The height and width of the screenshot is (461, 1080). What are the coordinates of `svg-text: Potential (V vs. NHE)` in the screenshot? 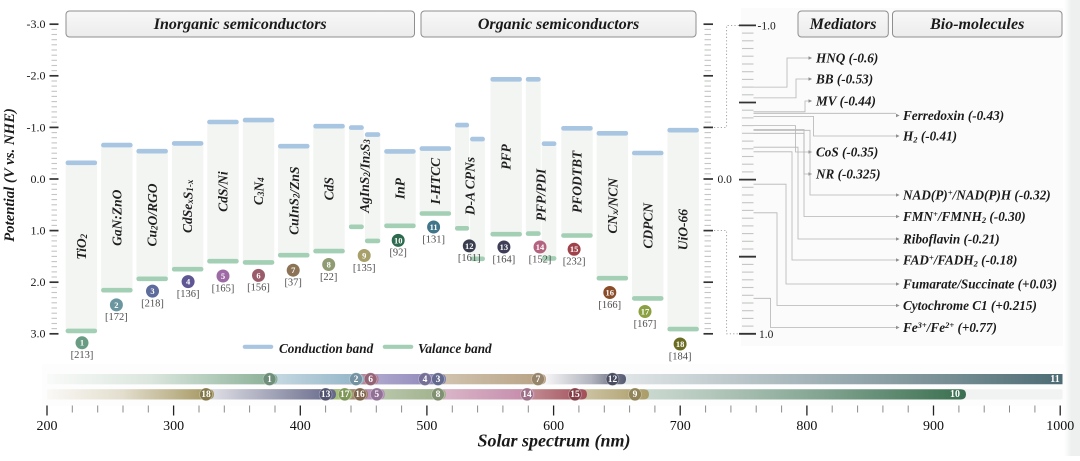 It's located at (10, 175).